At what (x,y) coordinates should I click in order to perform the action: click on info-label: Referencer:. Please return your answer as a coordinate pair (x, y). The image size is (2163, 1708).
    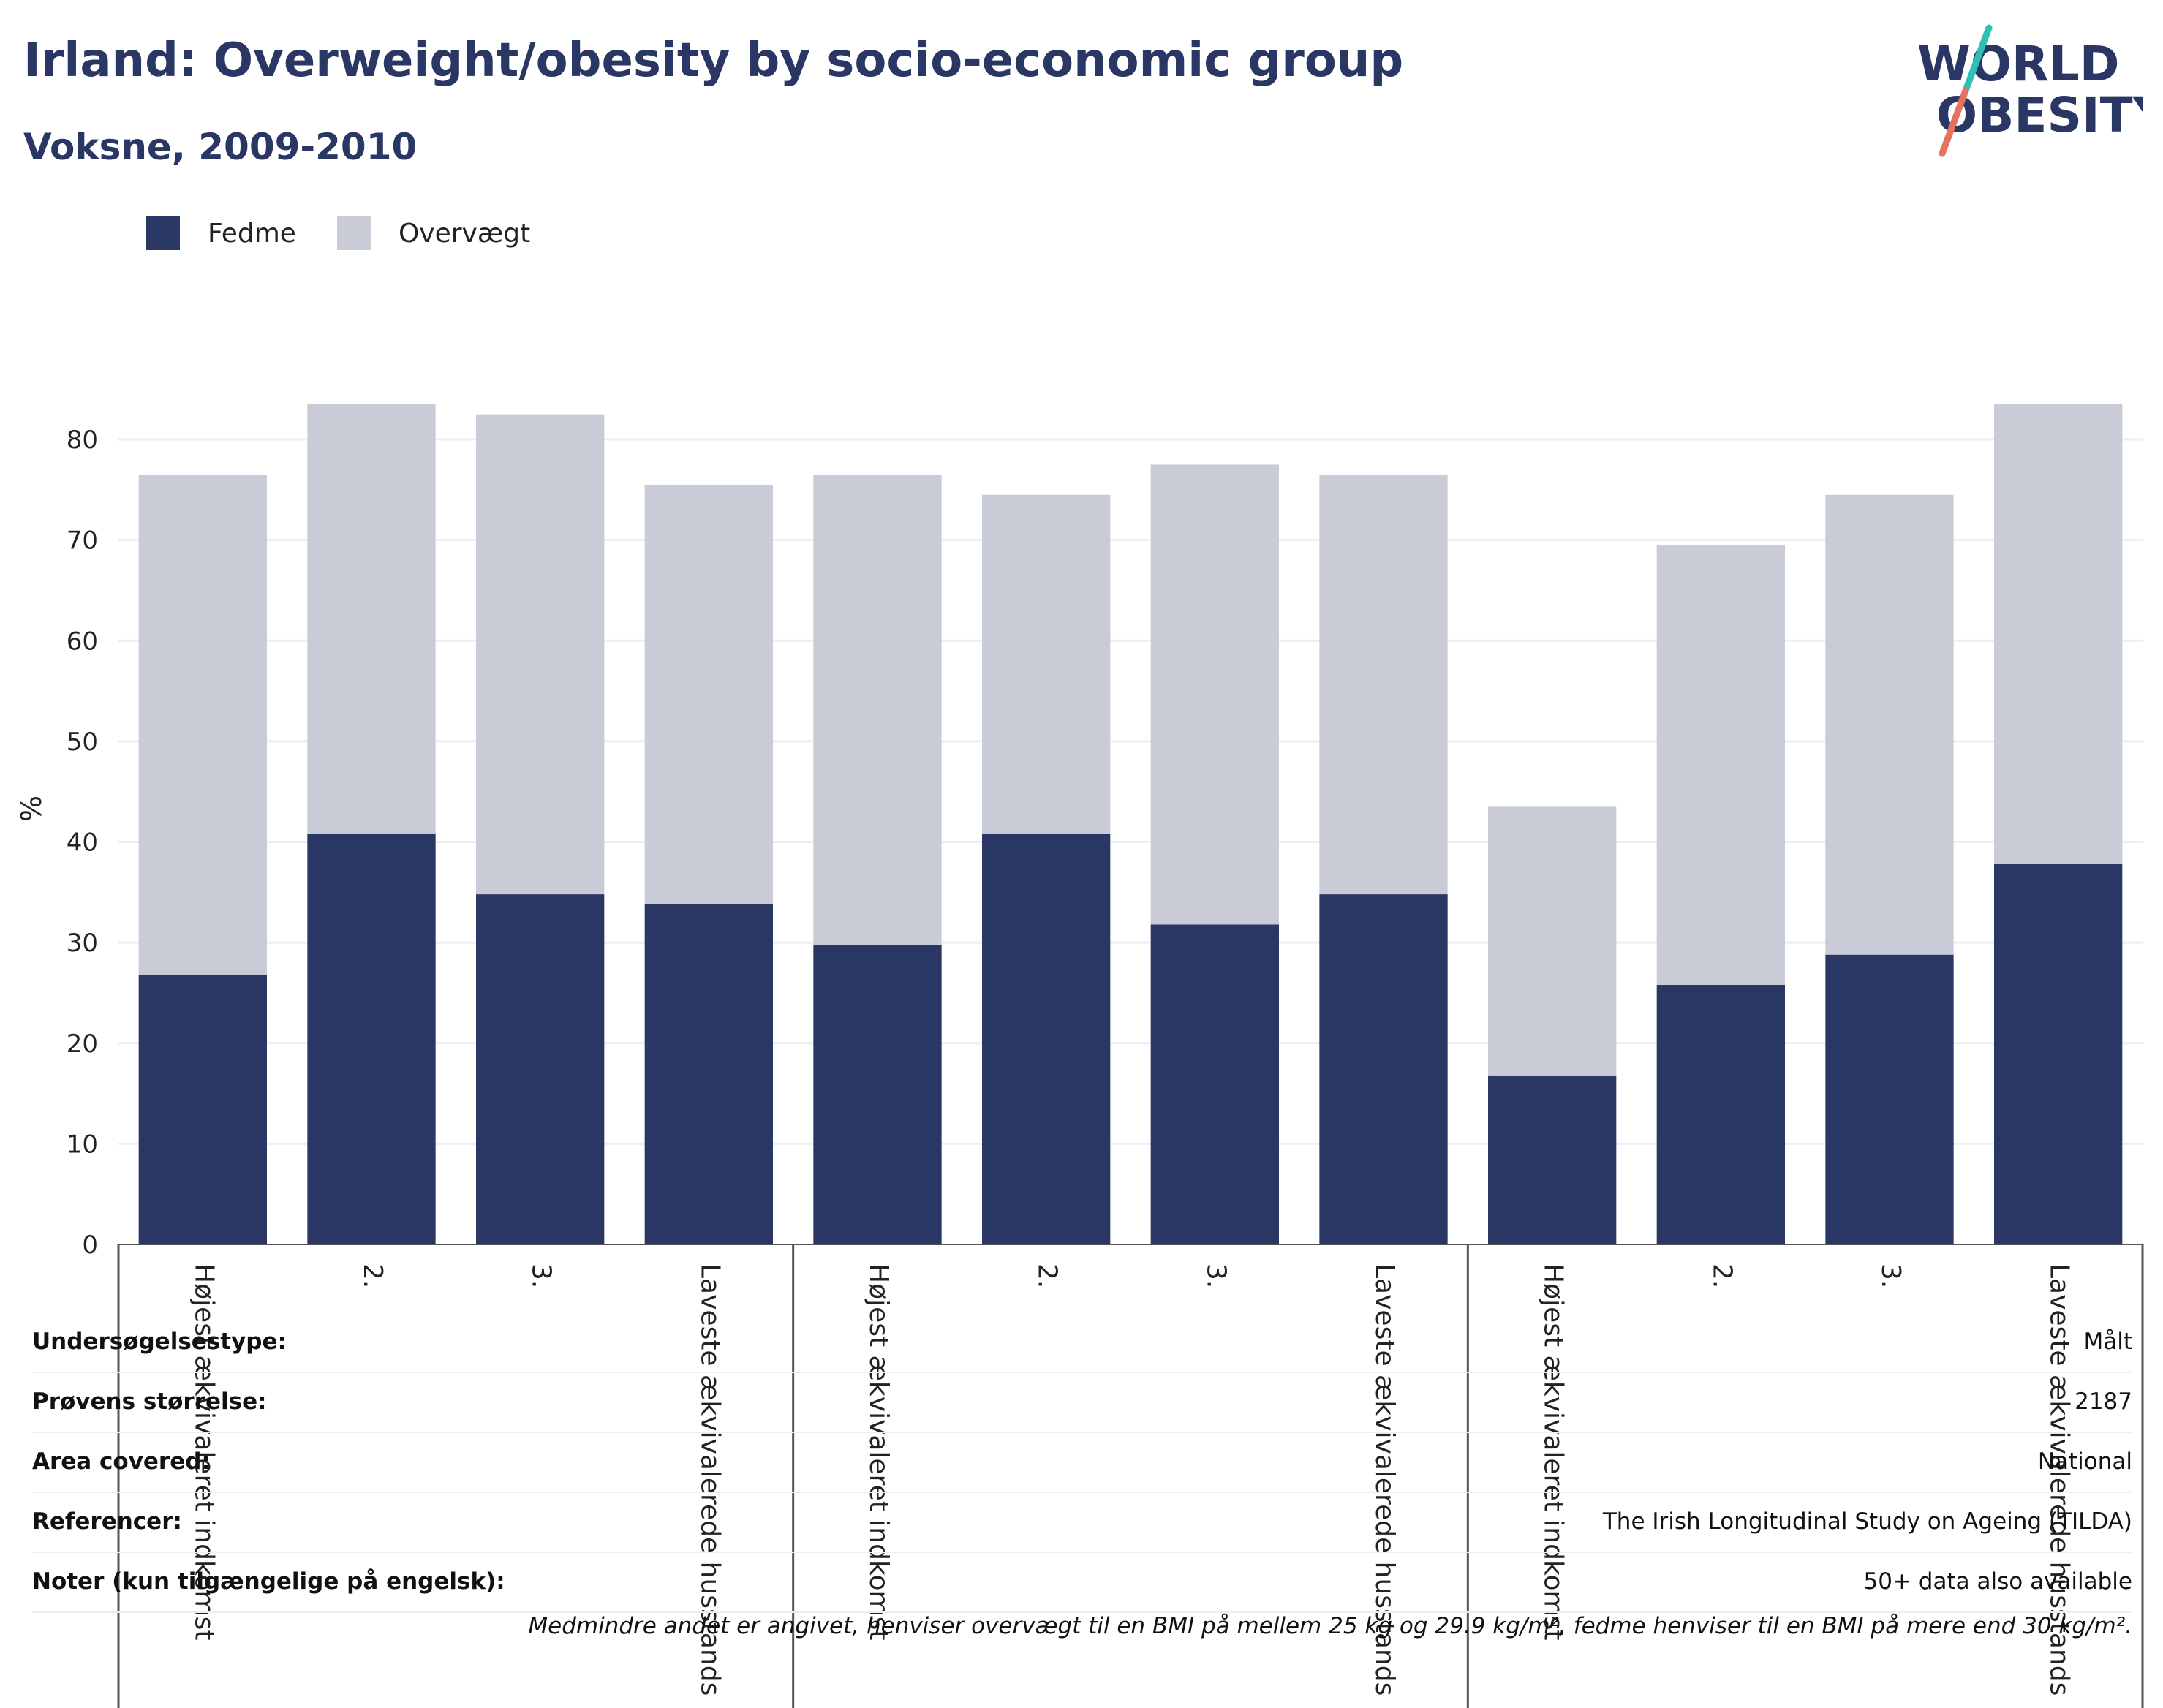
    Looking at the image, I should click on (107, 1521).